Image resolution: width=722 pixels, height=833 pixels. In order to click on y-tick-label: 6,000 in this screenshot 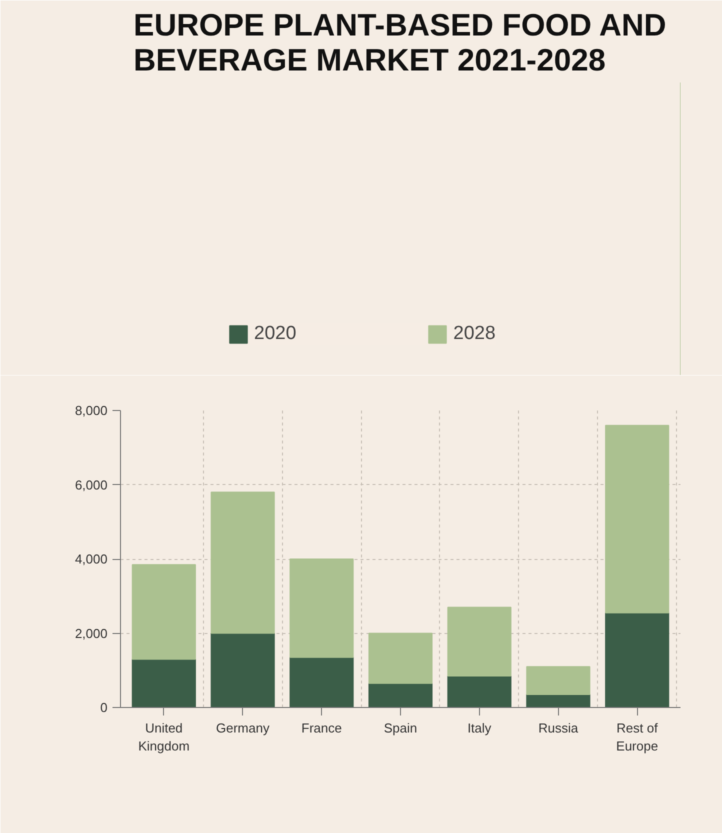, I will do `click(91, 484)`.